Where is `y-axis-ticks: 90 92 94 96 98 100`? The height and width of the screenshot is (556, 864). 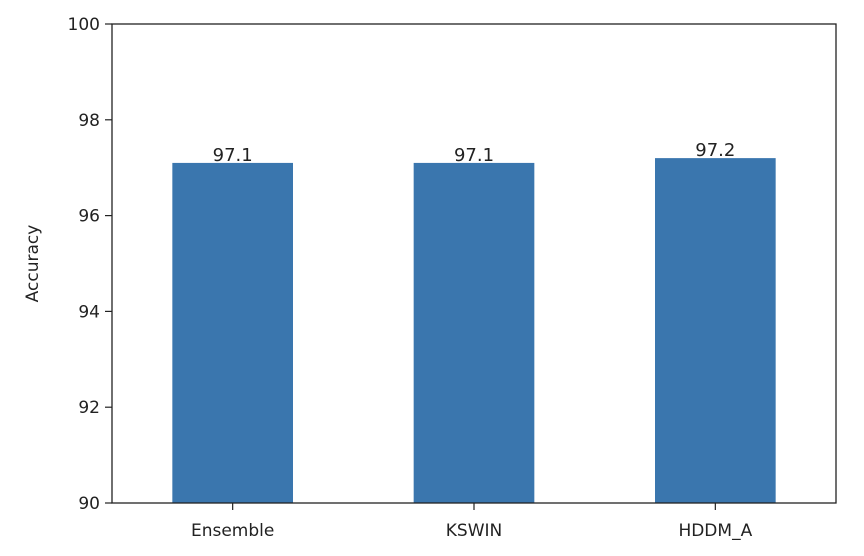 y-axis-ticks: 90 92 94 96 98 100 is located at coordinates (90, 264).